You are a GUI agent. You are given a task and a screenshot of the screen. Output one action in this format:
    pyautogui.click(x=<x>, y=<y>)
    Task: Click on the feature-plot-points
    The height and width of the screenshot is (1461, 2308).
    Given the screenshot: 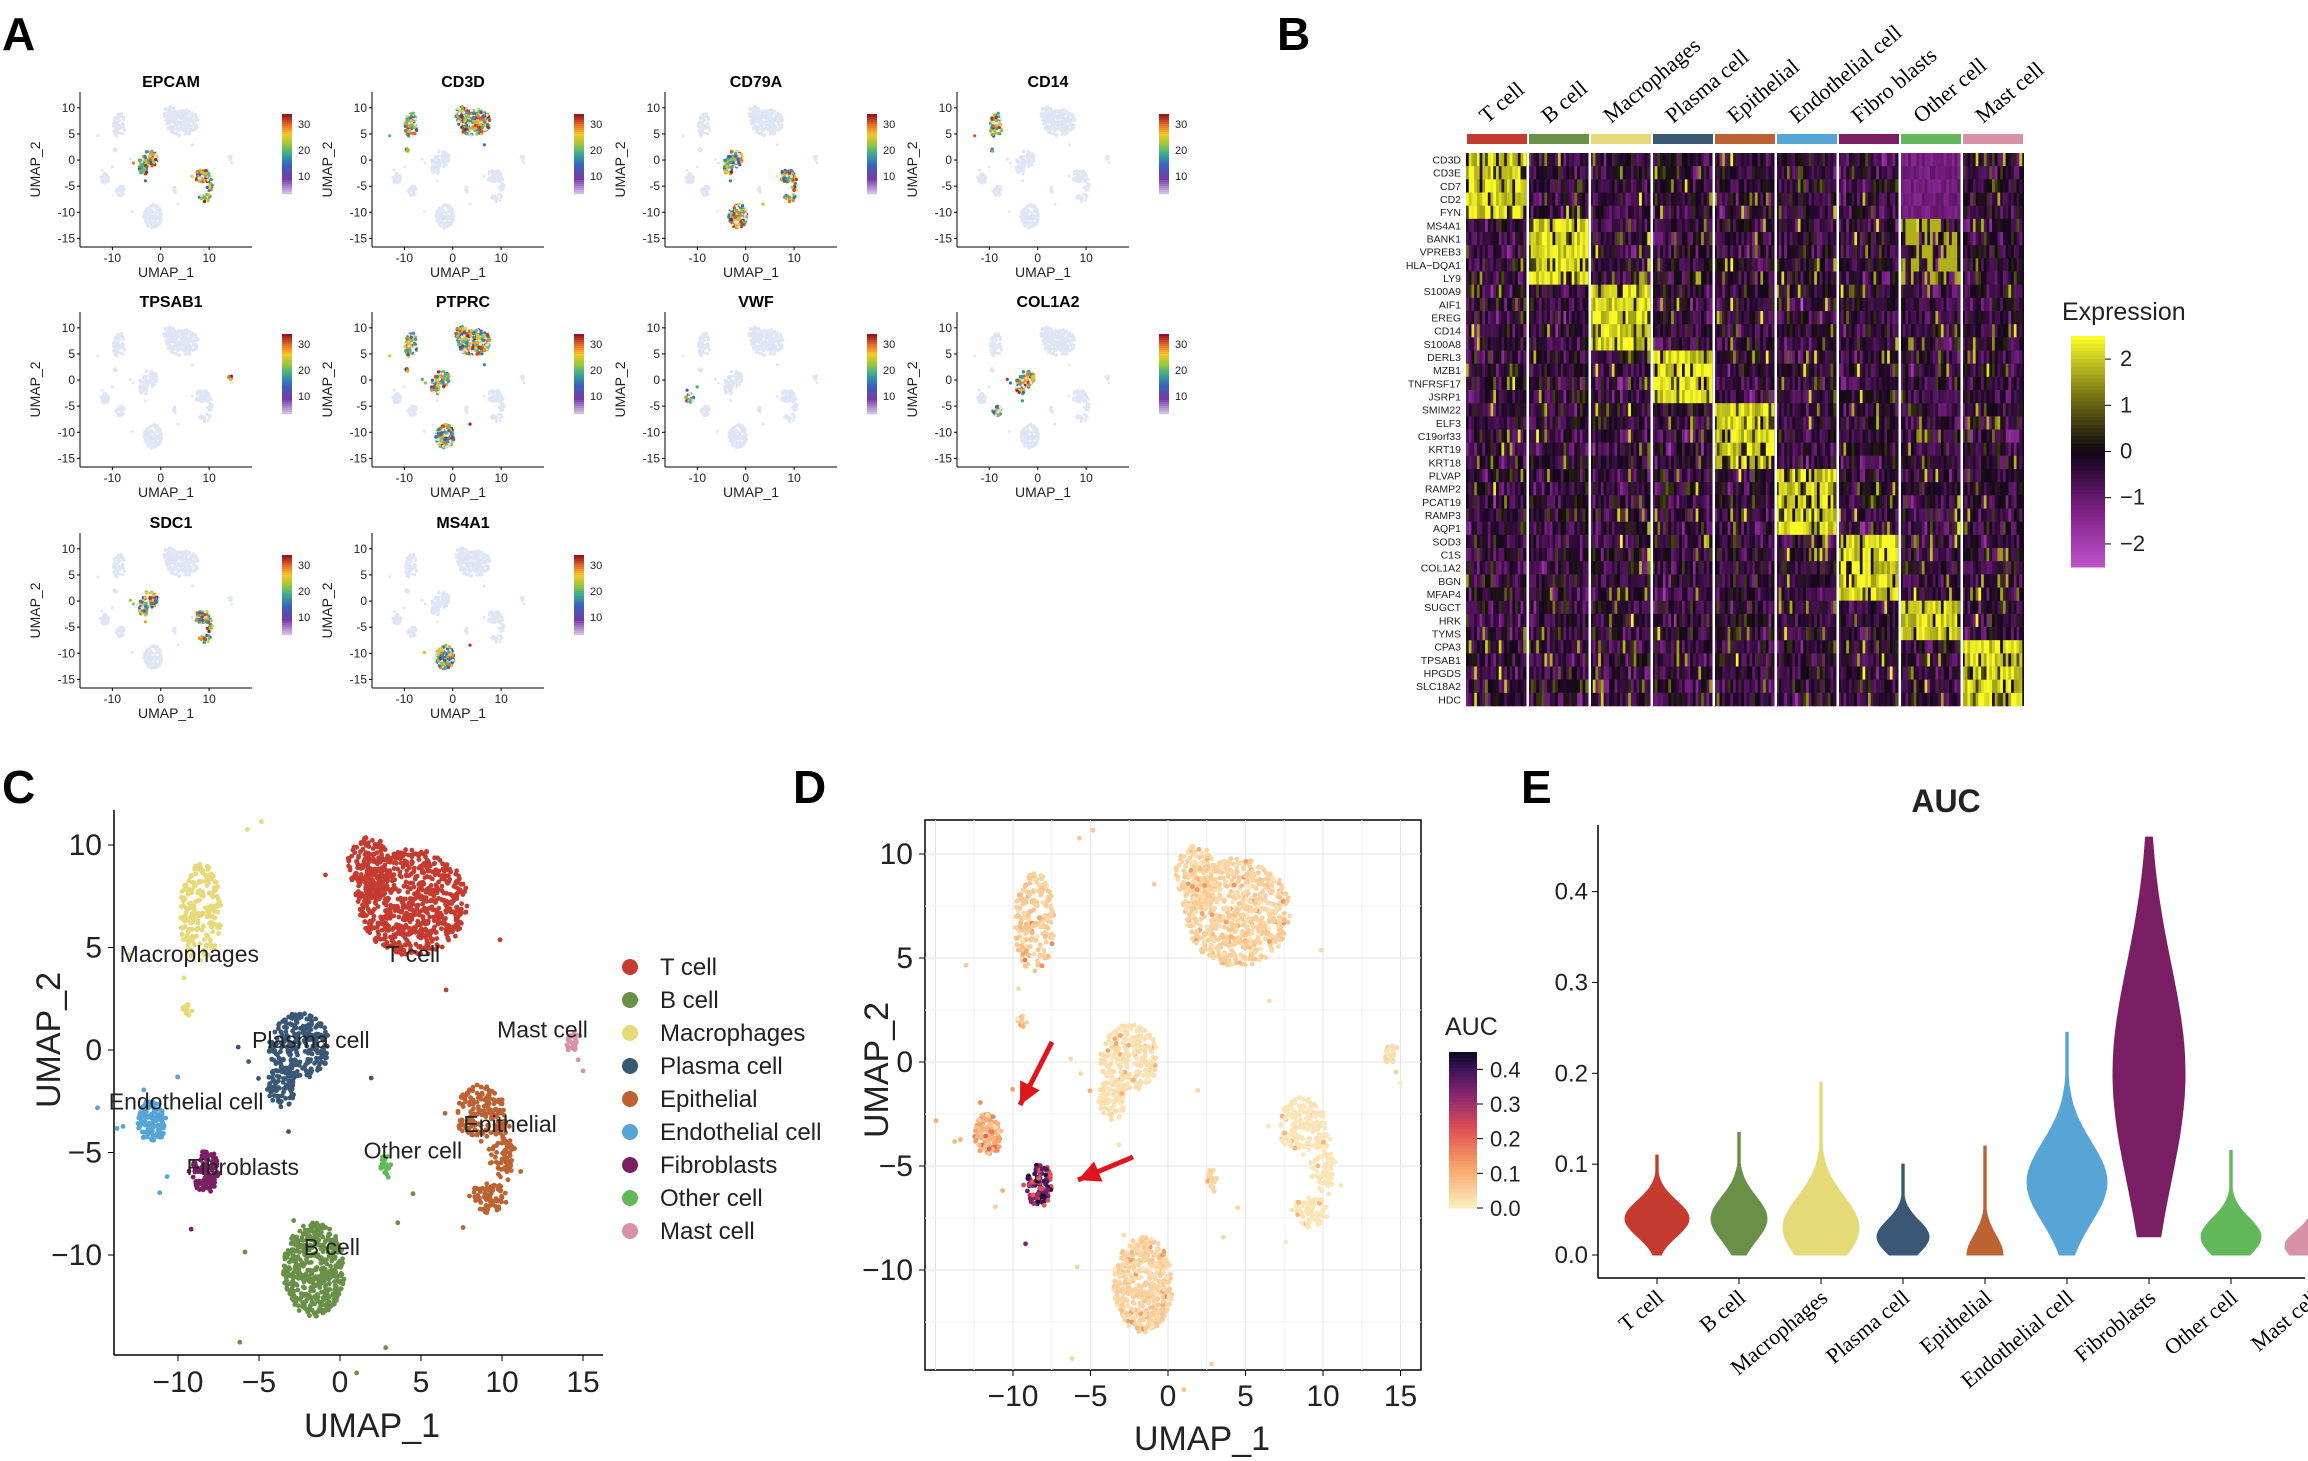 What is the action you would take?
    pyautogui.click(x=749, y=167)
    